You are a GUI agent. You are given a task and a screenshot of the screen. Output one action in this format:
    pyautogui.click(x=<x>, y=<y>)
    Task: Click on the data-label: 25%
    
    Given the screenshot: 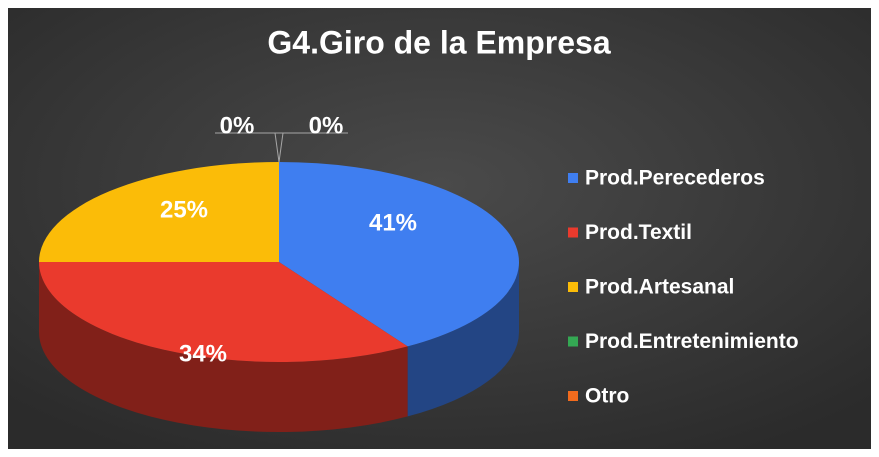 What is the action you would take?
    pyautogui.click(x=184, y=209)
    